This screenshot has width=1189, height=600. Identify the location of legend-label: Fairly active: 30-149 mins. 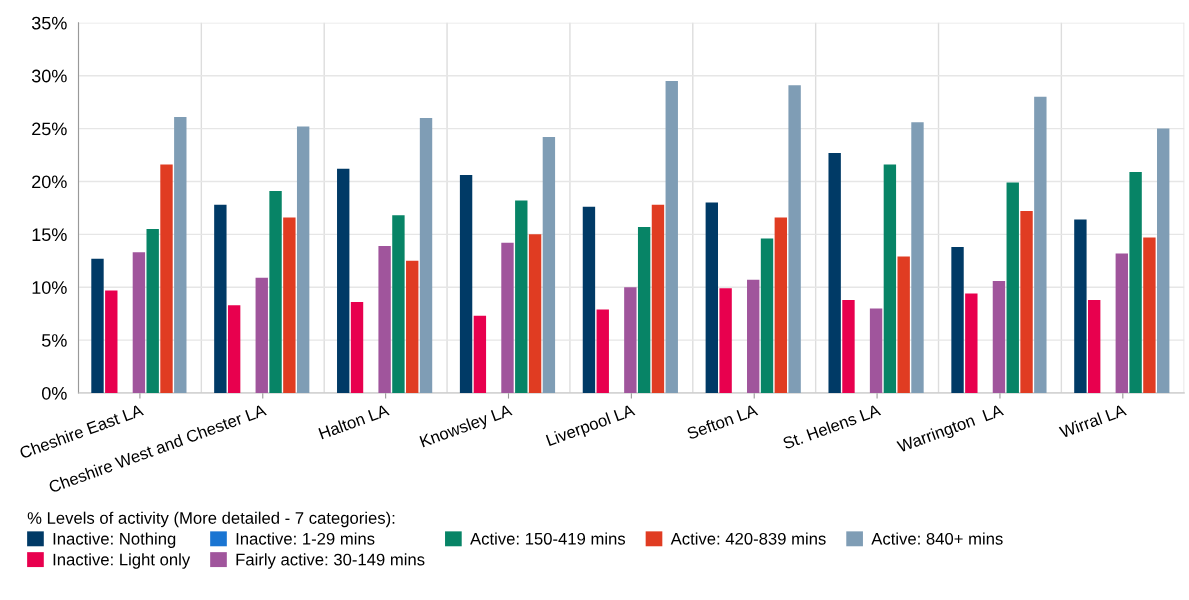
(330, 561).